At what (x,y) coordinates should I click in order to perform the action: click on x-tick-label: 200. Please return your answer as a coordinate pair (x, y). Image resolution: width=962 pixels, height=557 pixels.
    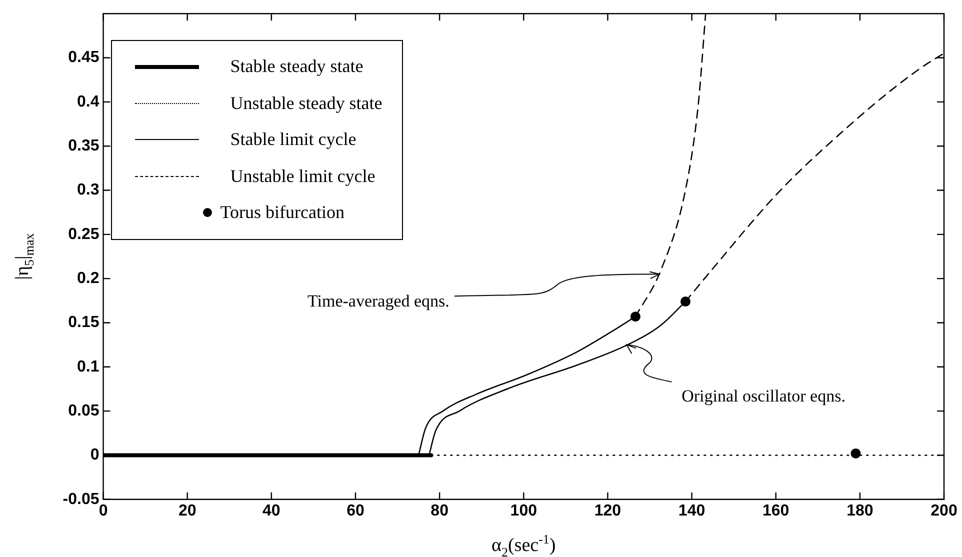
    Looking at the image, I should click on (944, 511).